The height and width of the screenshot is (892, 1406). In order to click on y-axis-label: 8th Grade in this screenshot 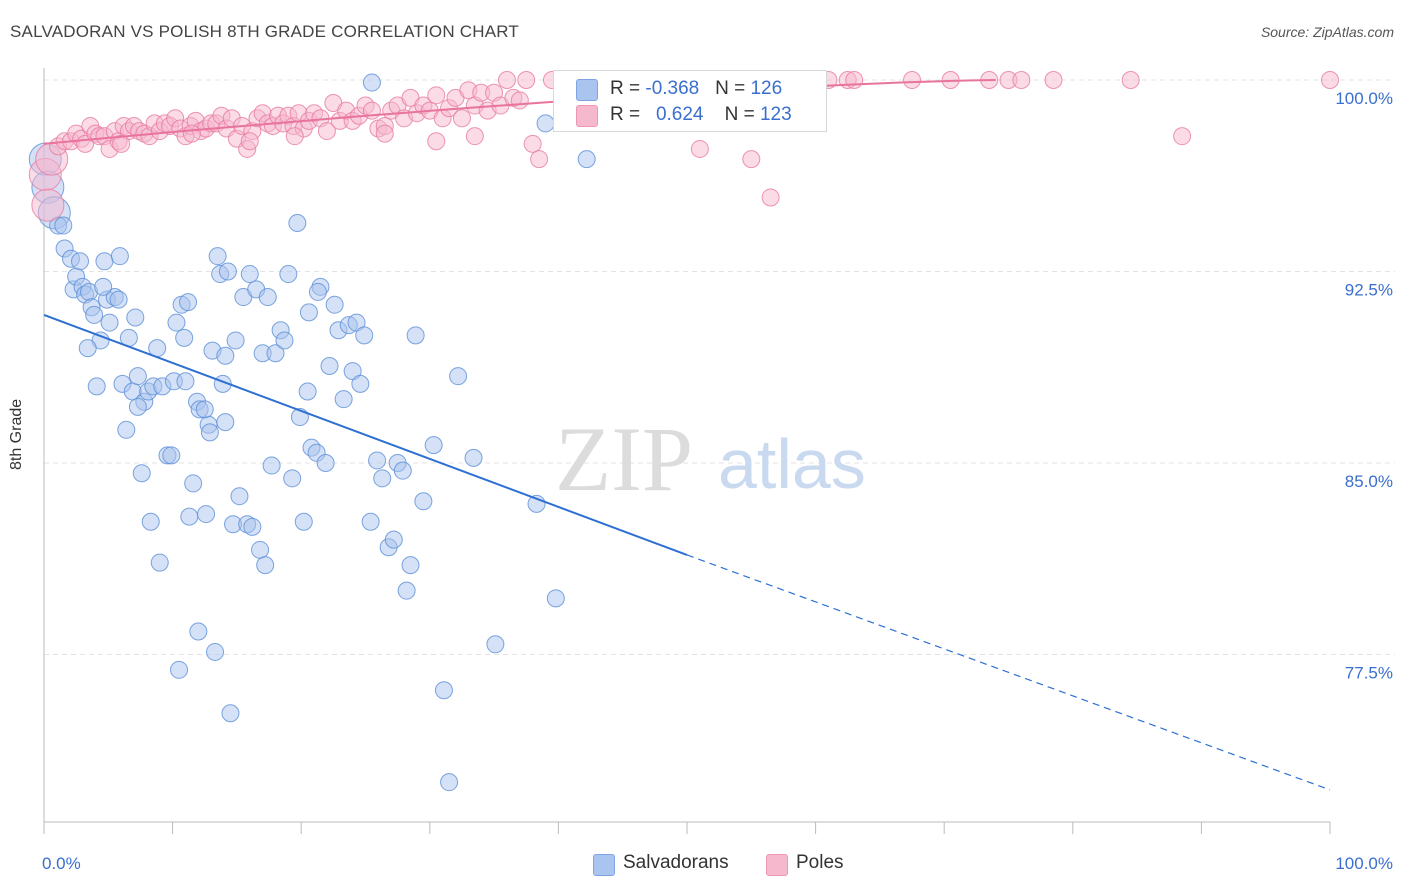, I will do `click(16, 434)`.